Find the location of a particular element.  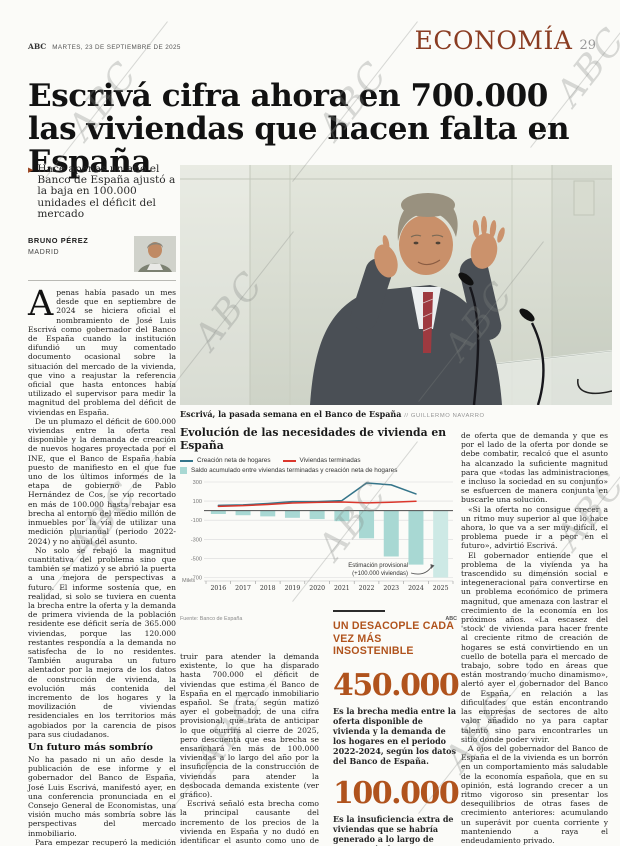

factbox-title: UN DESACOPLE CADA VEZ MÁS INSOSTENIBLE is located at coordinates (393, 638).